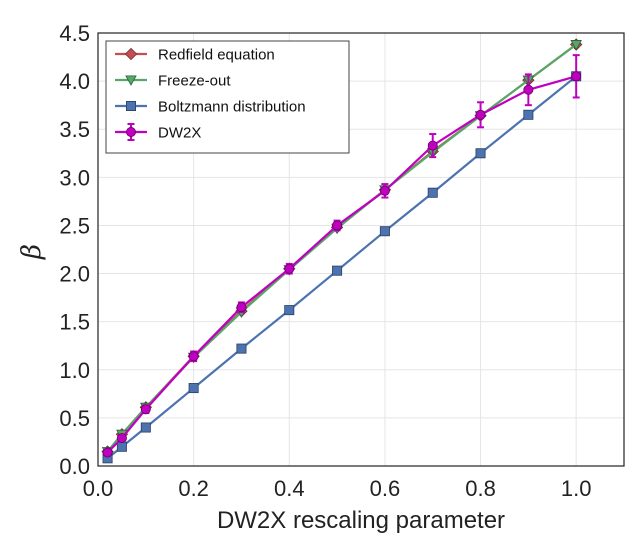 This screenshot has width=644, height=552. I want to click on y-tick-label: 3.5, so click(74, 129).